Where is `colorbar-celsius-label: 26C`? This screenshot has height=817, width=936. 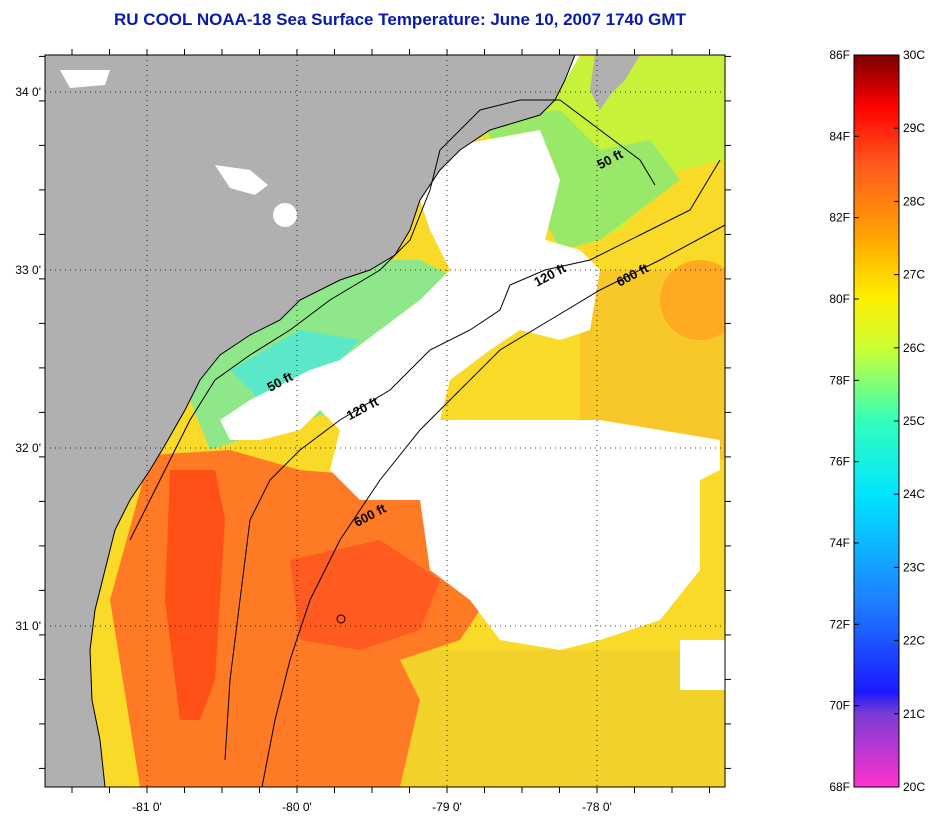
colorbar-celsius-label: 26C is located at coordinates (914, 348).